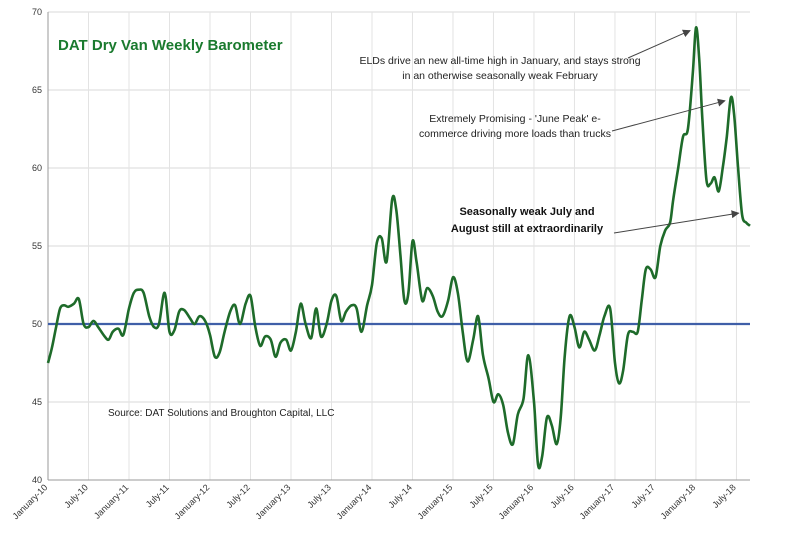  What do you see at coordinates (37, 12) in the screenshot?
I see `y-tick-label: 70` at bounding box center [37, 12].